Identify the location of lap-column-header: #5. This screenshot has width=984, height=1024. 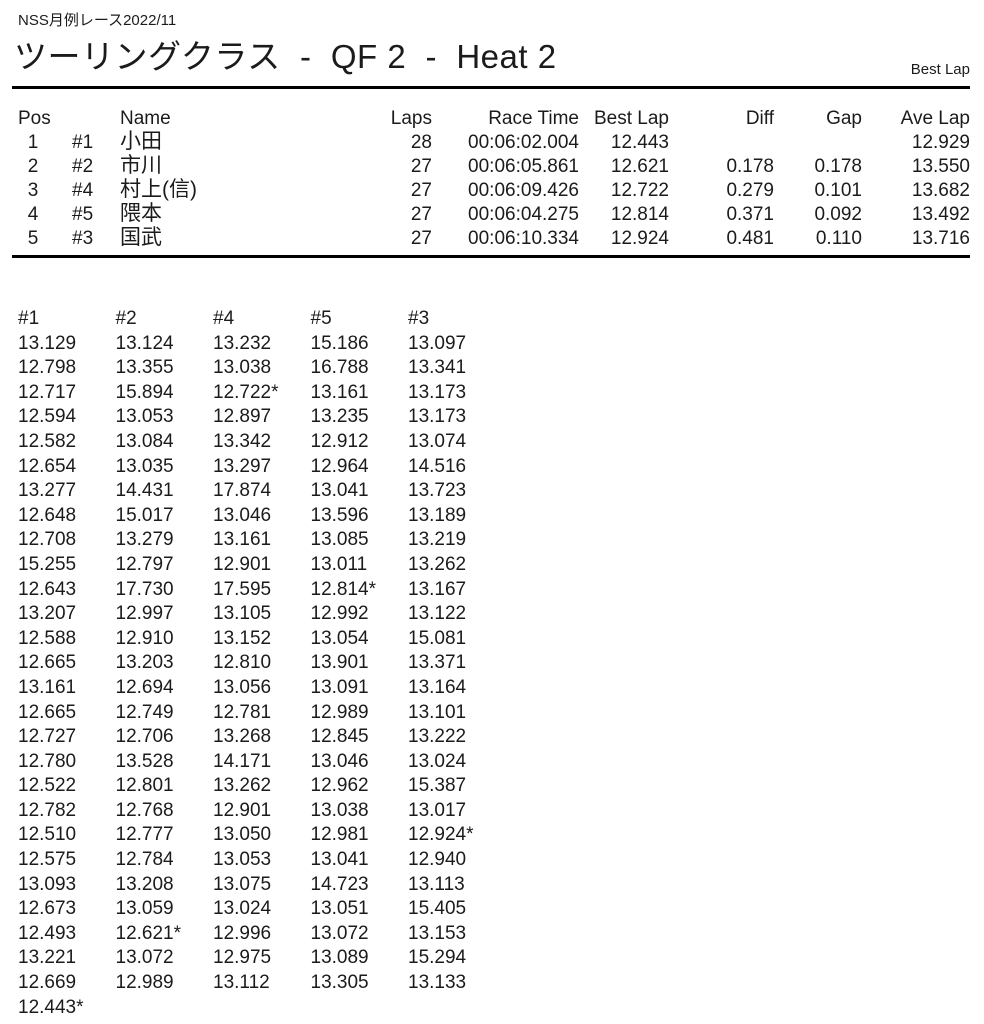
(321, 318).